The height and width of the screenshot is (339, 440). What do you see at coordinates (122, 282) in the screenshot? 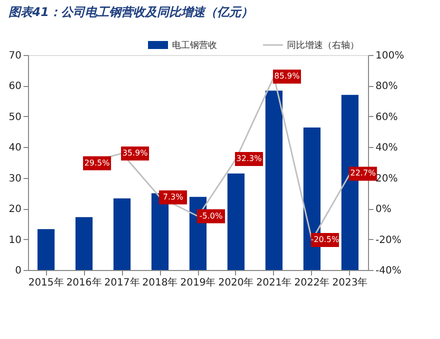
I see `x-tick-label: 2017年` at bounding box center [122, 282].